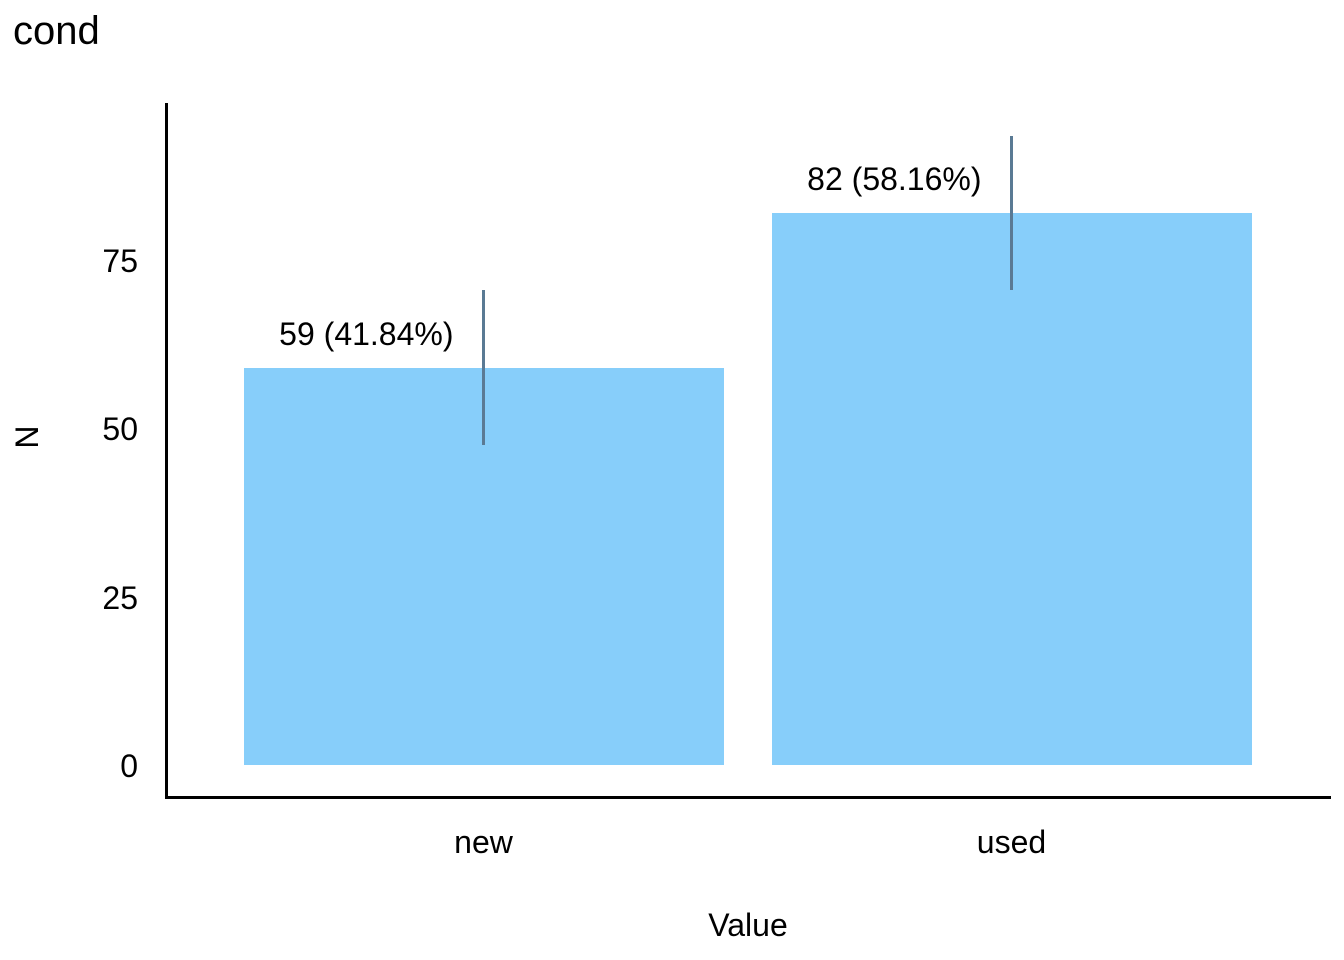 This screenshot has width=1344, height=960. What do you see at coordinates (1011, 213) in the screenshot?
I see `error-bar-used` at bounding box center [1011, 213].